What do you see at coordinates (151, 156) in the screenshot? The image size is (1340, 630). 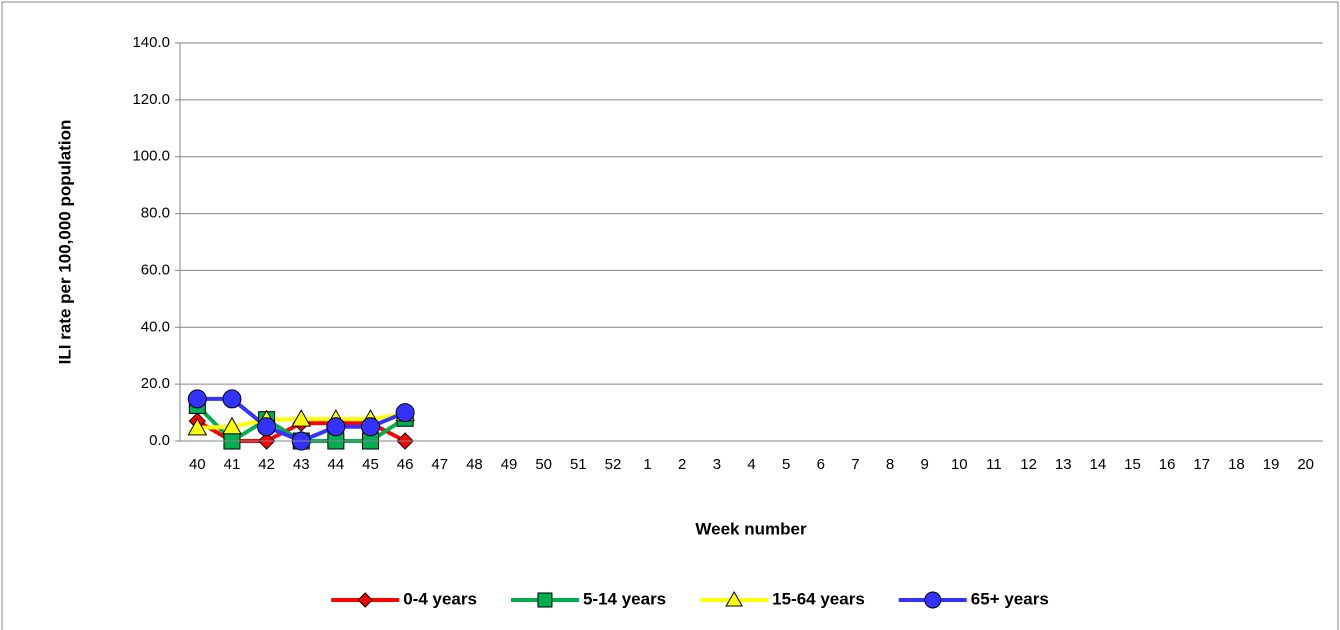 I see `y-tick-label: 100.0` at bounding box center [151, 156].